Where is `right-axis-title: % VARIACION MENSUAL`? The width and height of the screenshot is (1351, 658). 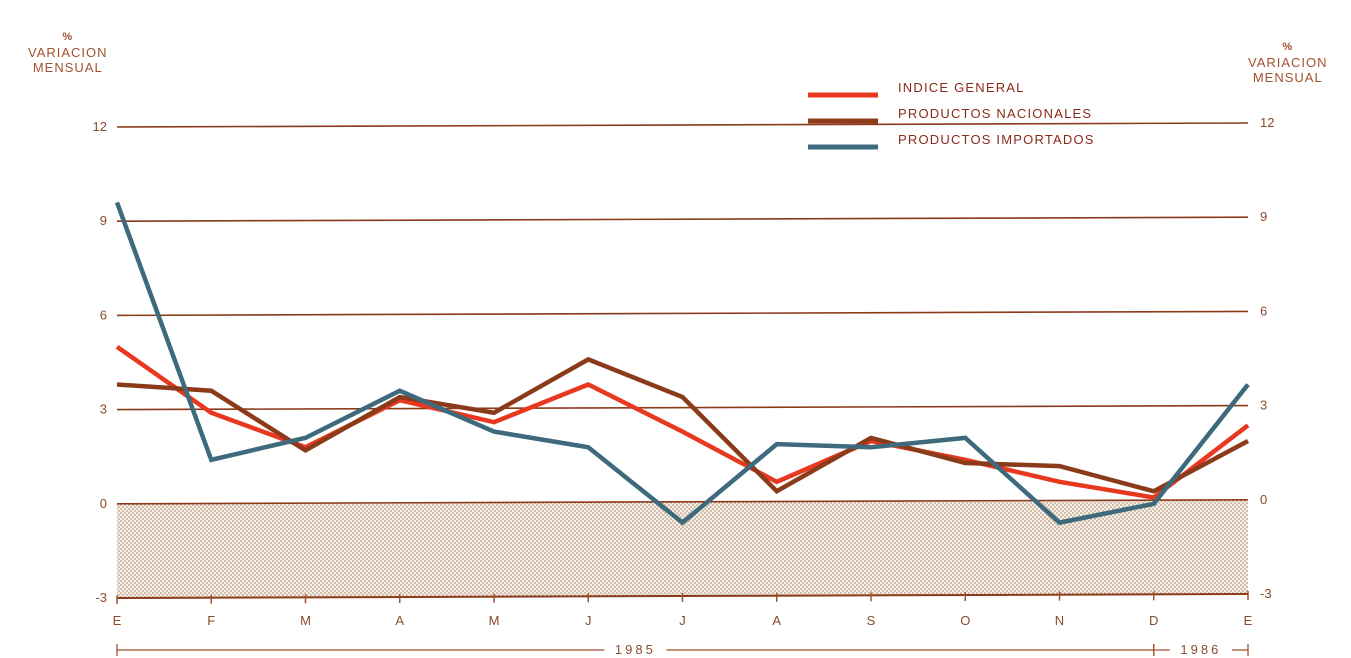
right-axis-title: % VARIACION MENSUAL is located at coordinates (1288, 62).